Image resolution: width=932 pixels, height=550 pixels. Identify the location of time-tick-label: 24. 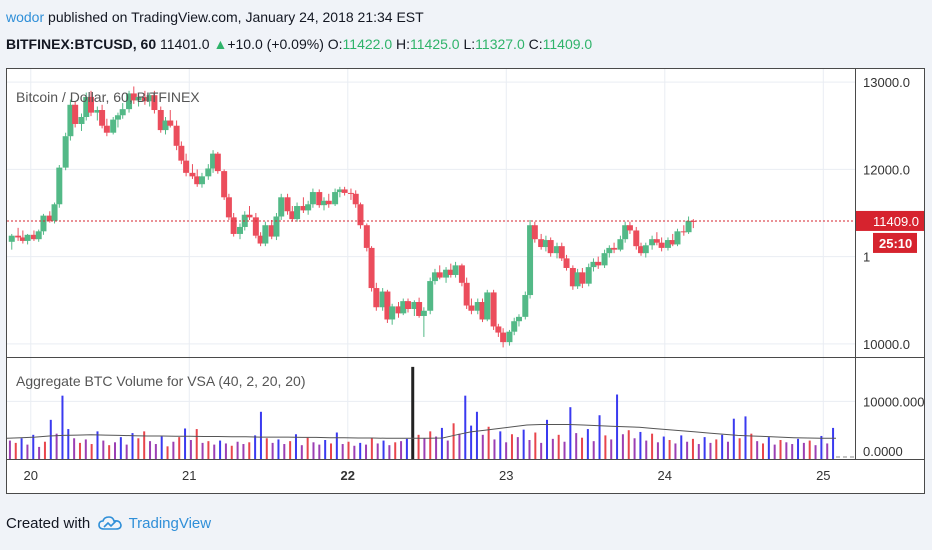
(665, 475).